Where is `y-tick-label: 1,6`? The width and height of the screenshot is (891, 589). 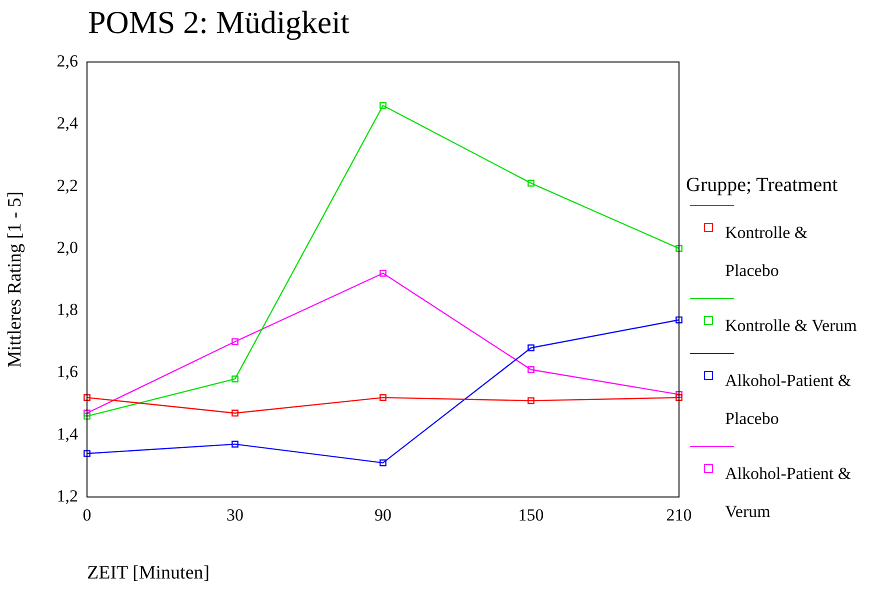 y-tick-label: 1,6 is located at coordinates (67, 372).